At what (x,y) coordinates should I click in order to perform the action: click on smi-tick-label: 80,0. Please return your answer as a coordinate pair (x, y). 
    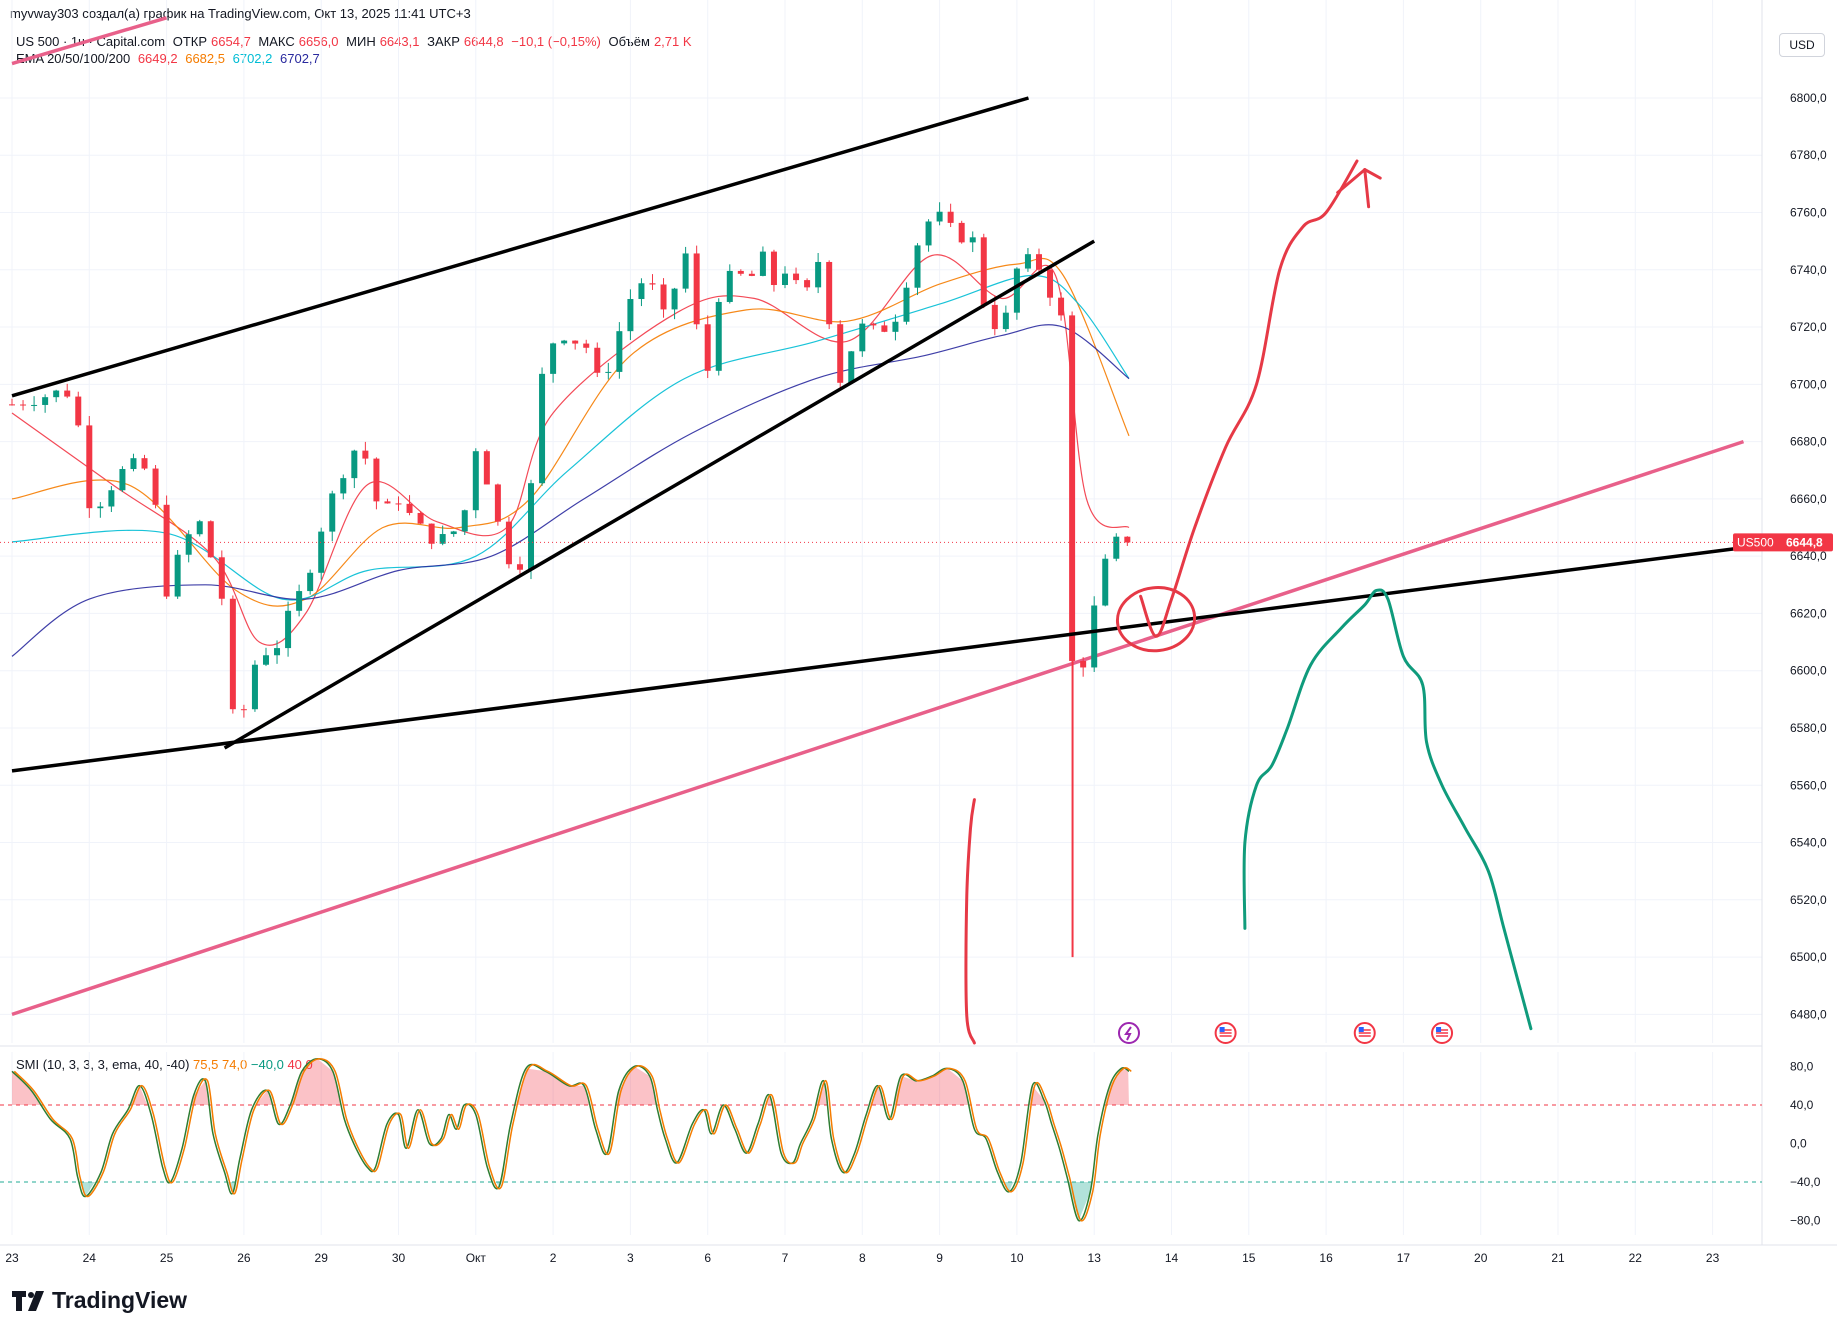
    Looking at the image, I should click on (1802, 1066).